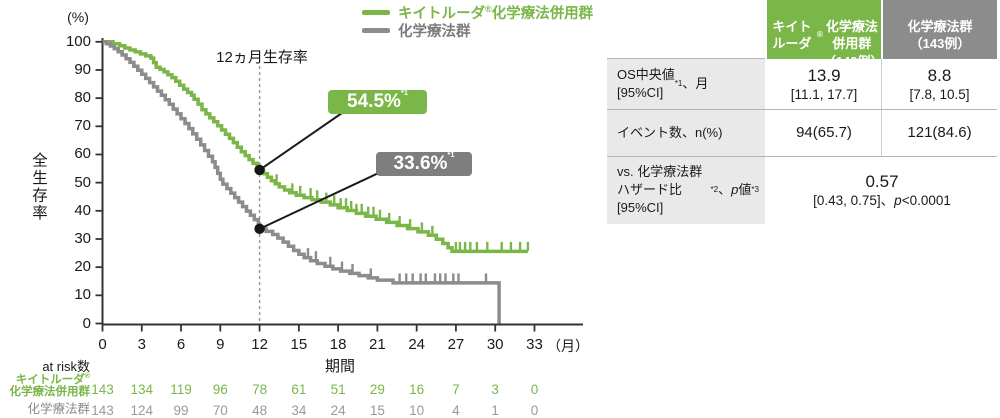 The width and height of the screenshot is (1000, 418). I want to click on x-tick-label: 9, so click(220, 344).